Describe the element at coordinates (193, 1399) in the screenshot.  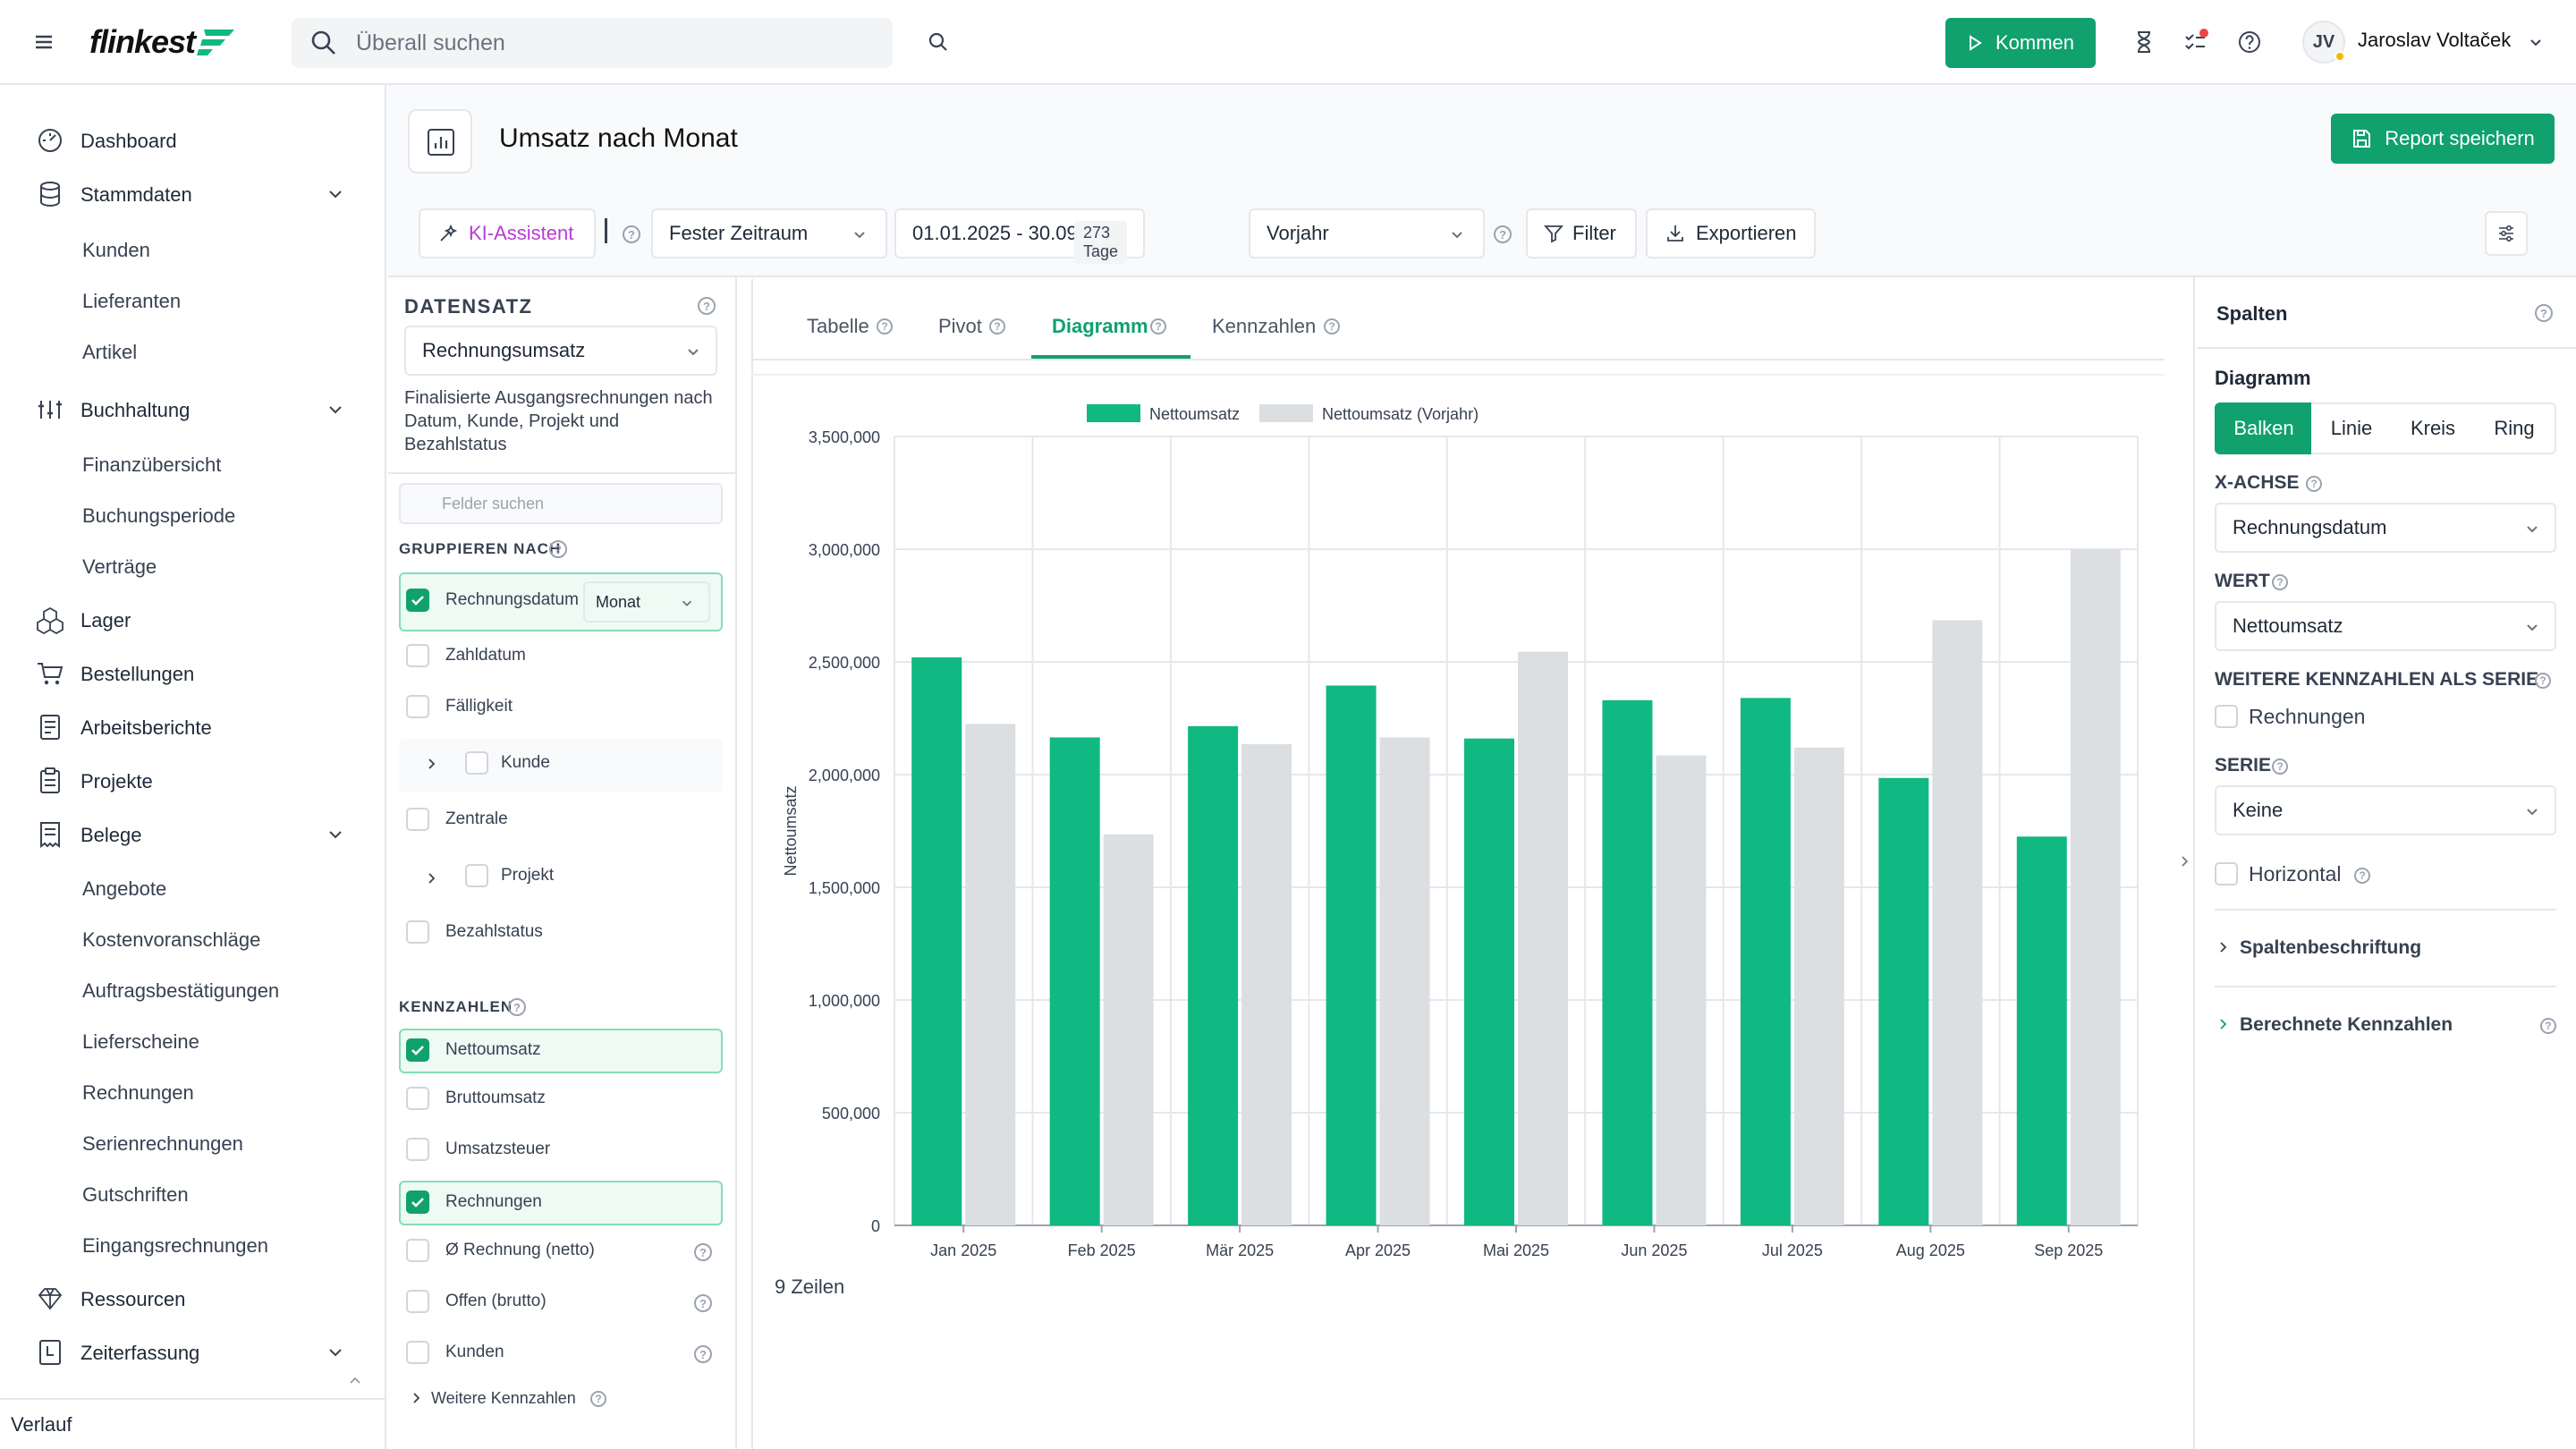
I see `sidebar-divider` at that location.